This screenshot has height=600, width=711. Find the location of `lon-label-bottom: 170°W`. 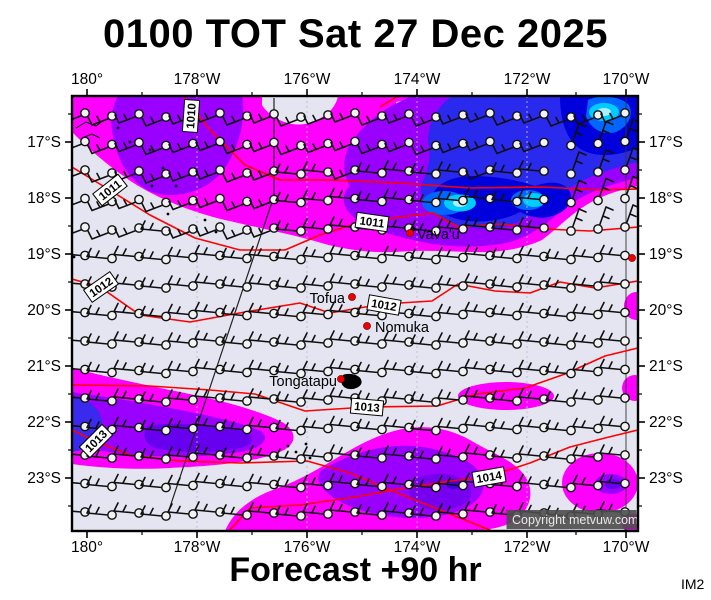

lon-label-bottom: 170°W is located at coordinates (626, 547).